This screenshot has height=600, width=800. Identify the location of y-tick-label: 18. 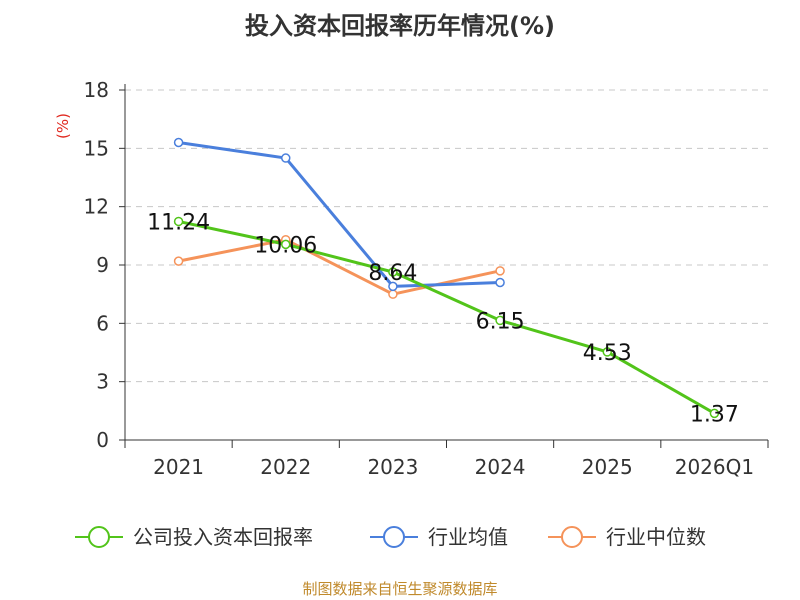
(96, 90).